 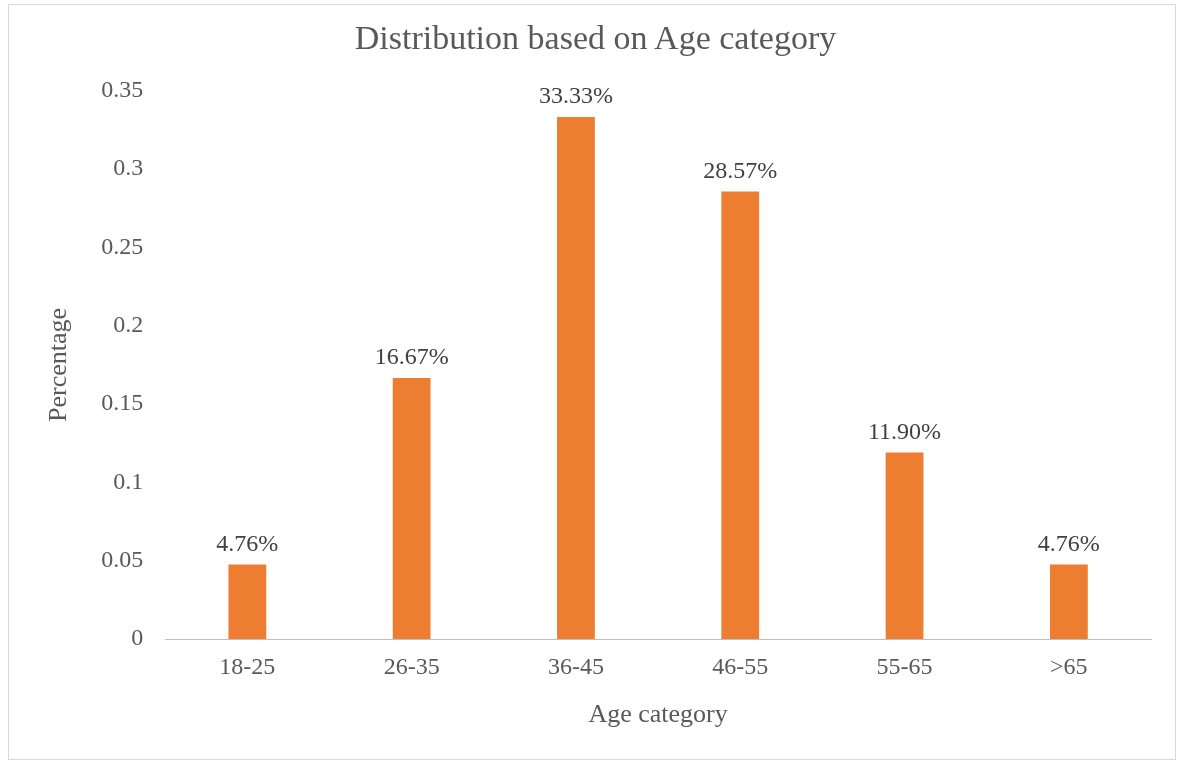 What do you see at coordinates (128, 324) in the screenshot?
I see `y-tick-label: 0.2` at bounding box center [128, 324].